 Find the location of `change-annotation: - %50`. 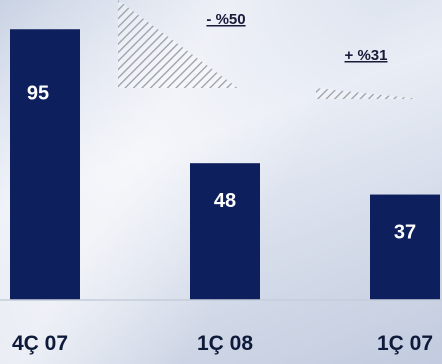

change-annotation: - %50 is located at coordinates (225, 19).